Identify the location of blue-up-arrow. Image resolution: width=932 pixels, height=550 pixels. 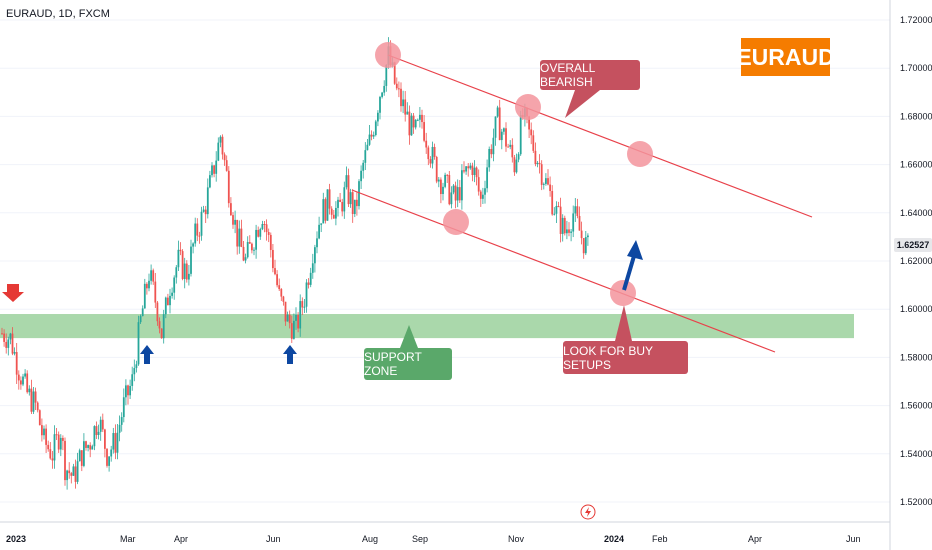
(290, 354).